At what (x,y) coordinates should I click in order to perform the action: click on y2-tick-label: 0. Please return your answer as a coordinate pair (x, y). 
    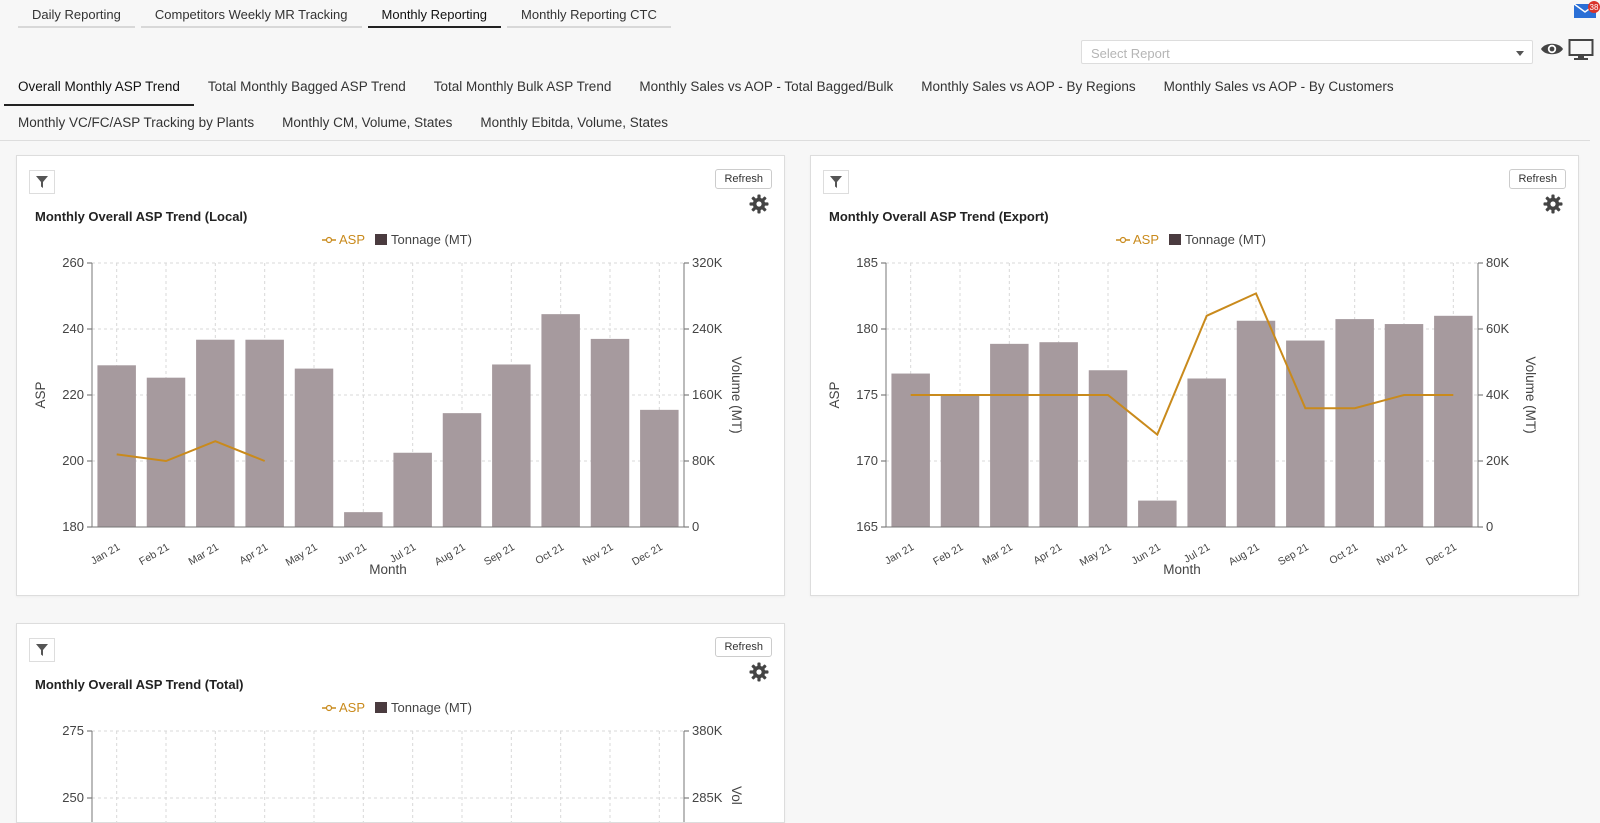
    Looking at the image, I should click on (695, 526).